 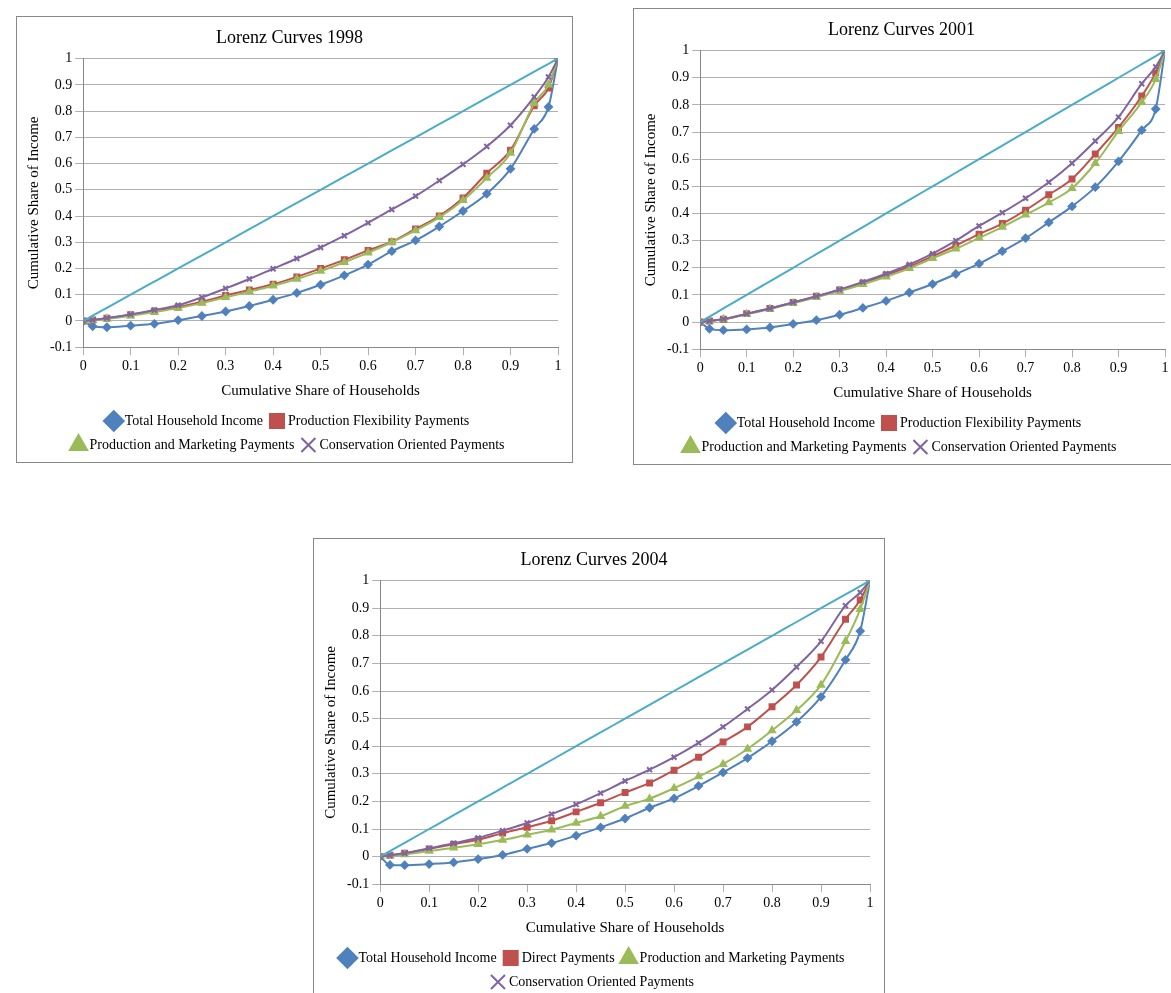 I want to click on chart-title: Lorenz Curves 2004, so click(x=594, y=558).